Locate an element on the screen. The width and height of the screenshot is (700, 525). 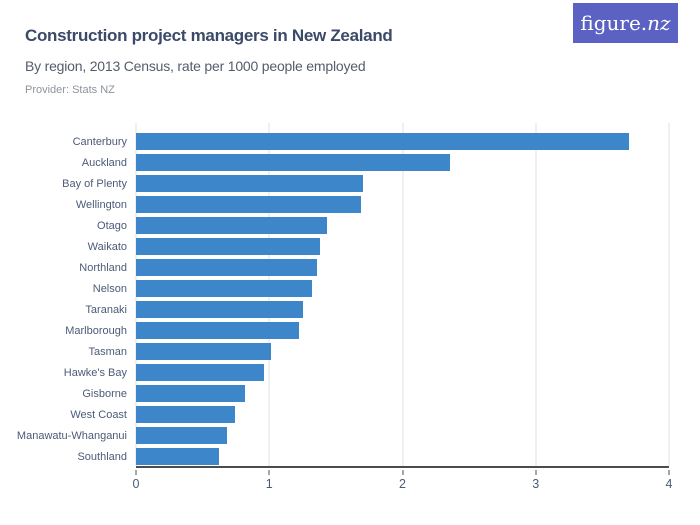
axis-tick-label: 4 is located at coordinates (669, 484).